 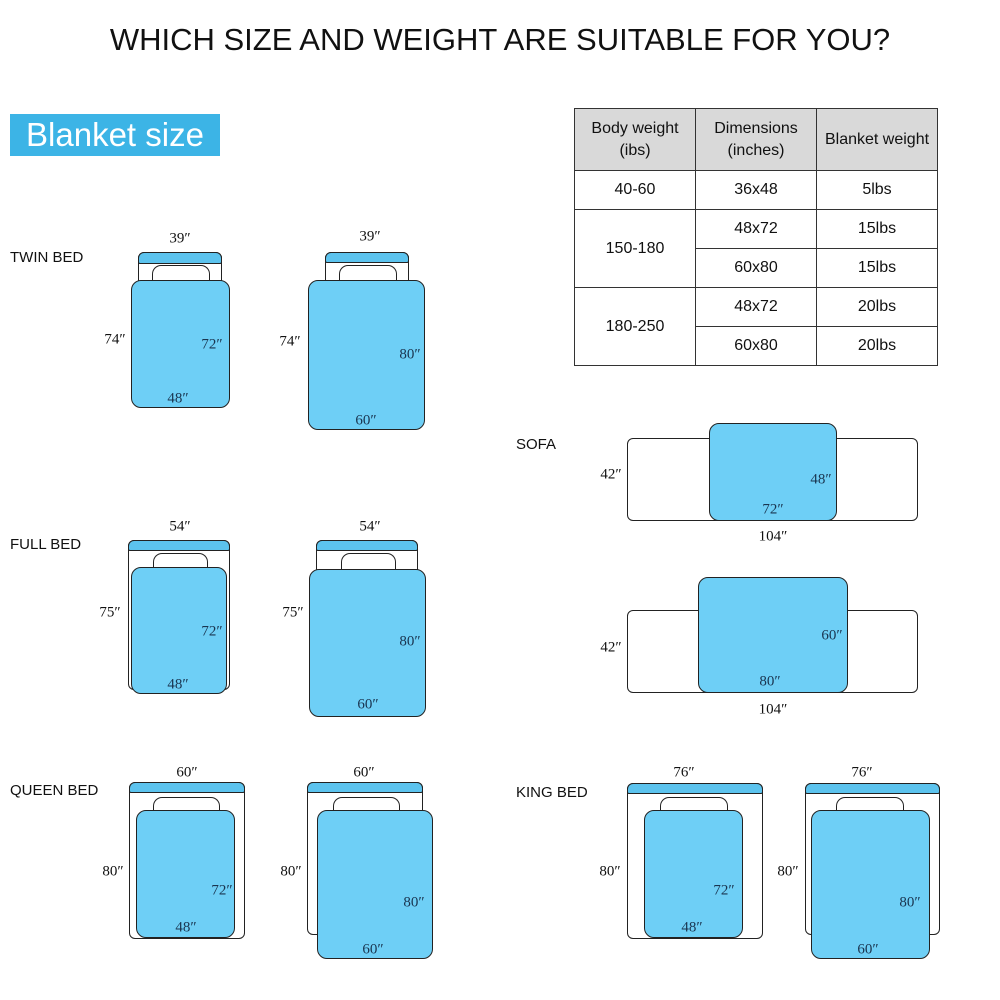 I want to click on king-60x80-blanket-length-label: 80″, so click(x=910, y=902).